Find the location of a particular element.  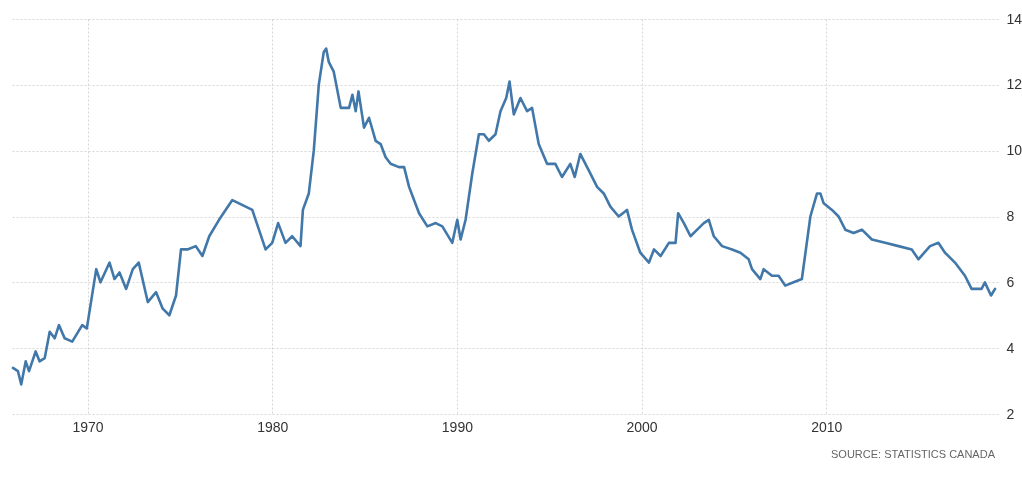

y-tick-label: 10 is located at coordinates (1014, 150).